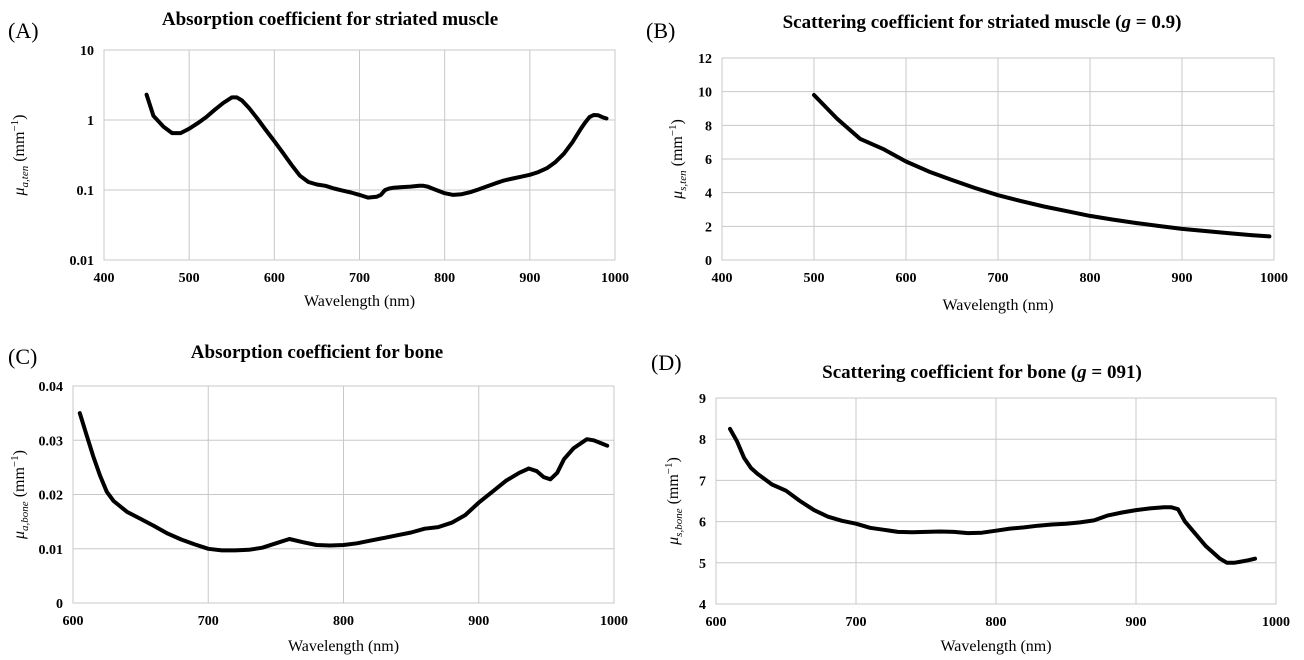 The height and width of the screenshot is (660, 1304). I want to click on y-tick-label: 7, so click(702, 481).